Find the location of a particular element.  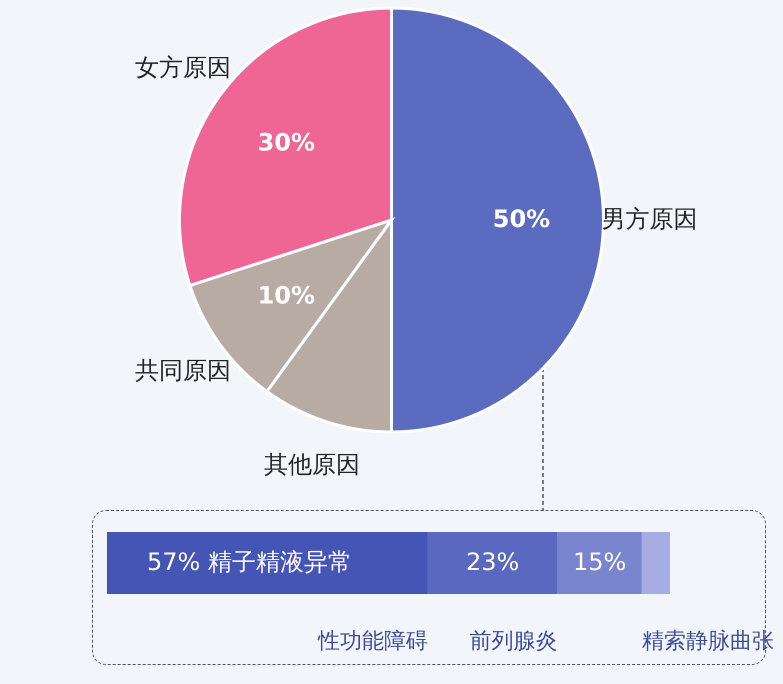

series-label: 性功能障碍 is located at coordinates (372, 641).